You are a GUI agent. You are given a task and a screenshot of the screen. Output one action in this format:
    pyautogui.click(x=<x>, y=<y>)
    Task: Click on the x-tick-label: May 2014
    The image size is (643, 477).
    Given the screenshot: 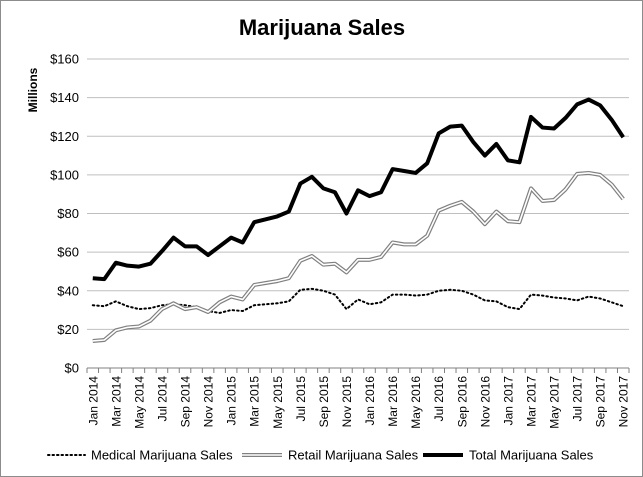 What is the action you would take?
    pyautogui.click(x=139, y=402)
    